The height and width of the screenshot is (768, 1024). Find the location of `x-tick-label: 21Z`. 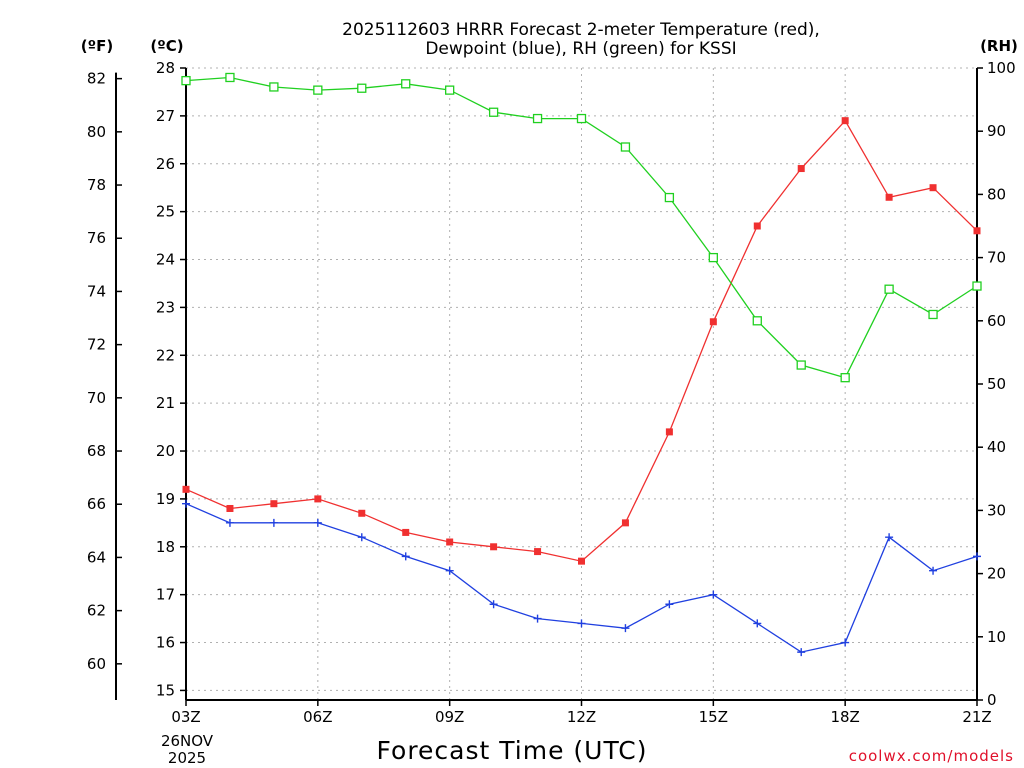

x-tick-label: 21Z is located at coordinates (976, 717).